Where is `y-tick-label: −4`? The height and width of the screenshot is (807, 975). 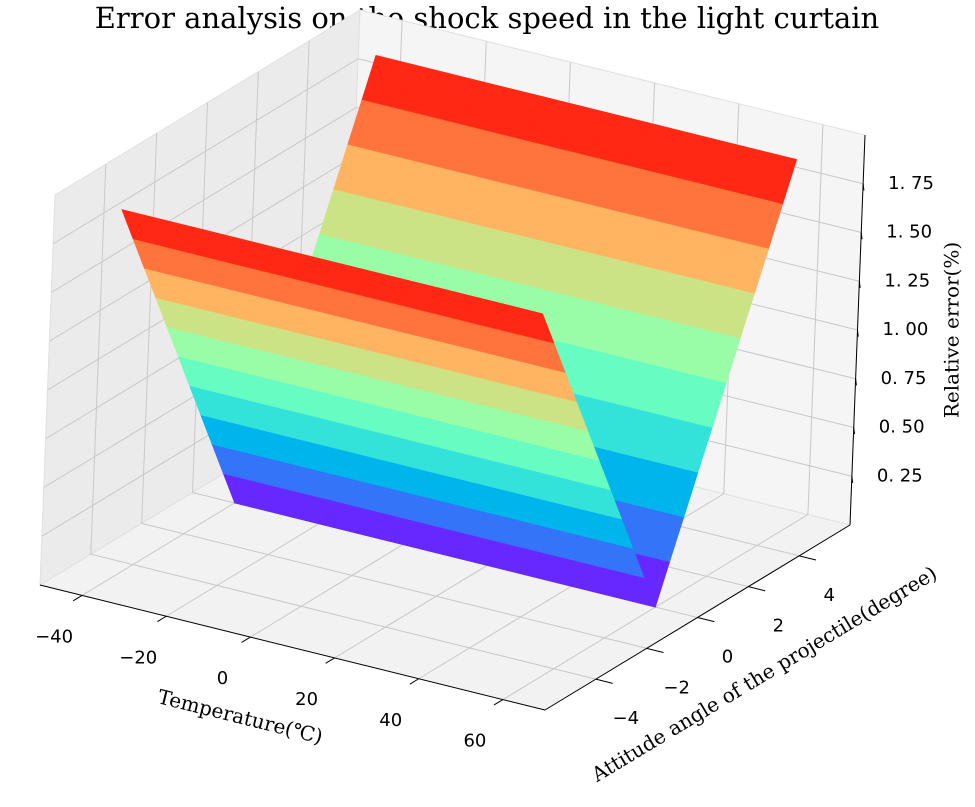
y-tick-label: −4 is located at coordinates (626, 718).